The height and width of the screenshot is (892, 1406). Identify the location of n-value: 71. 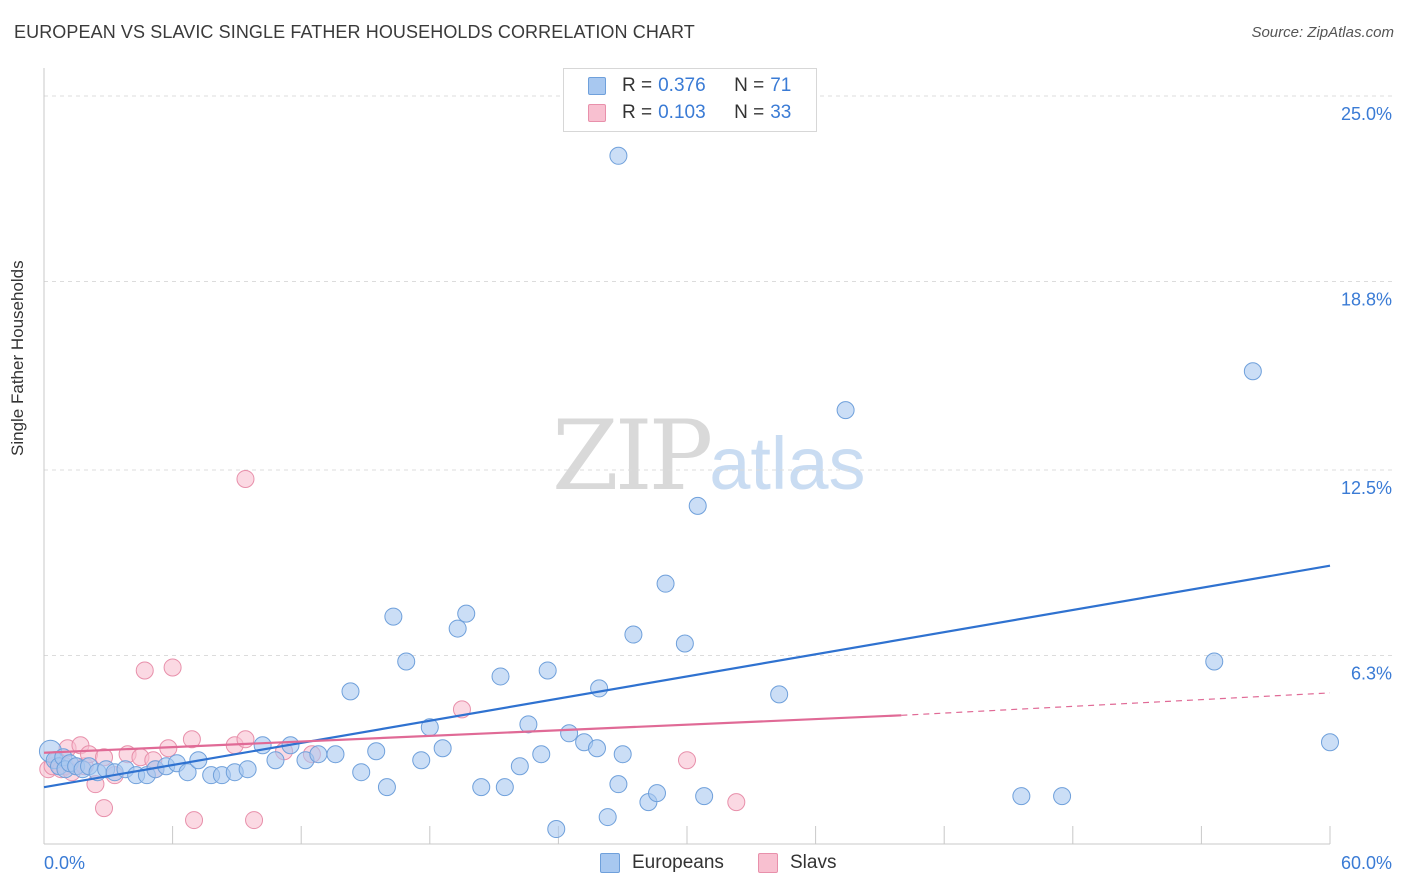
(781, 85).